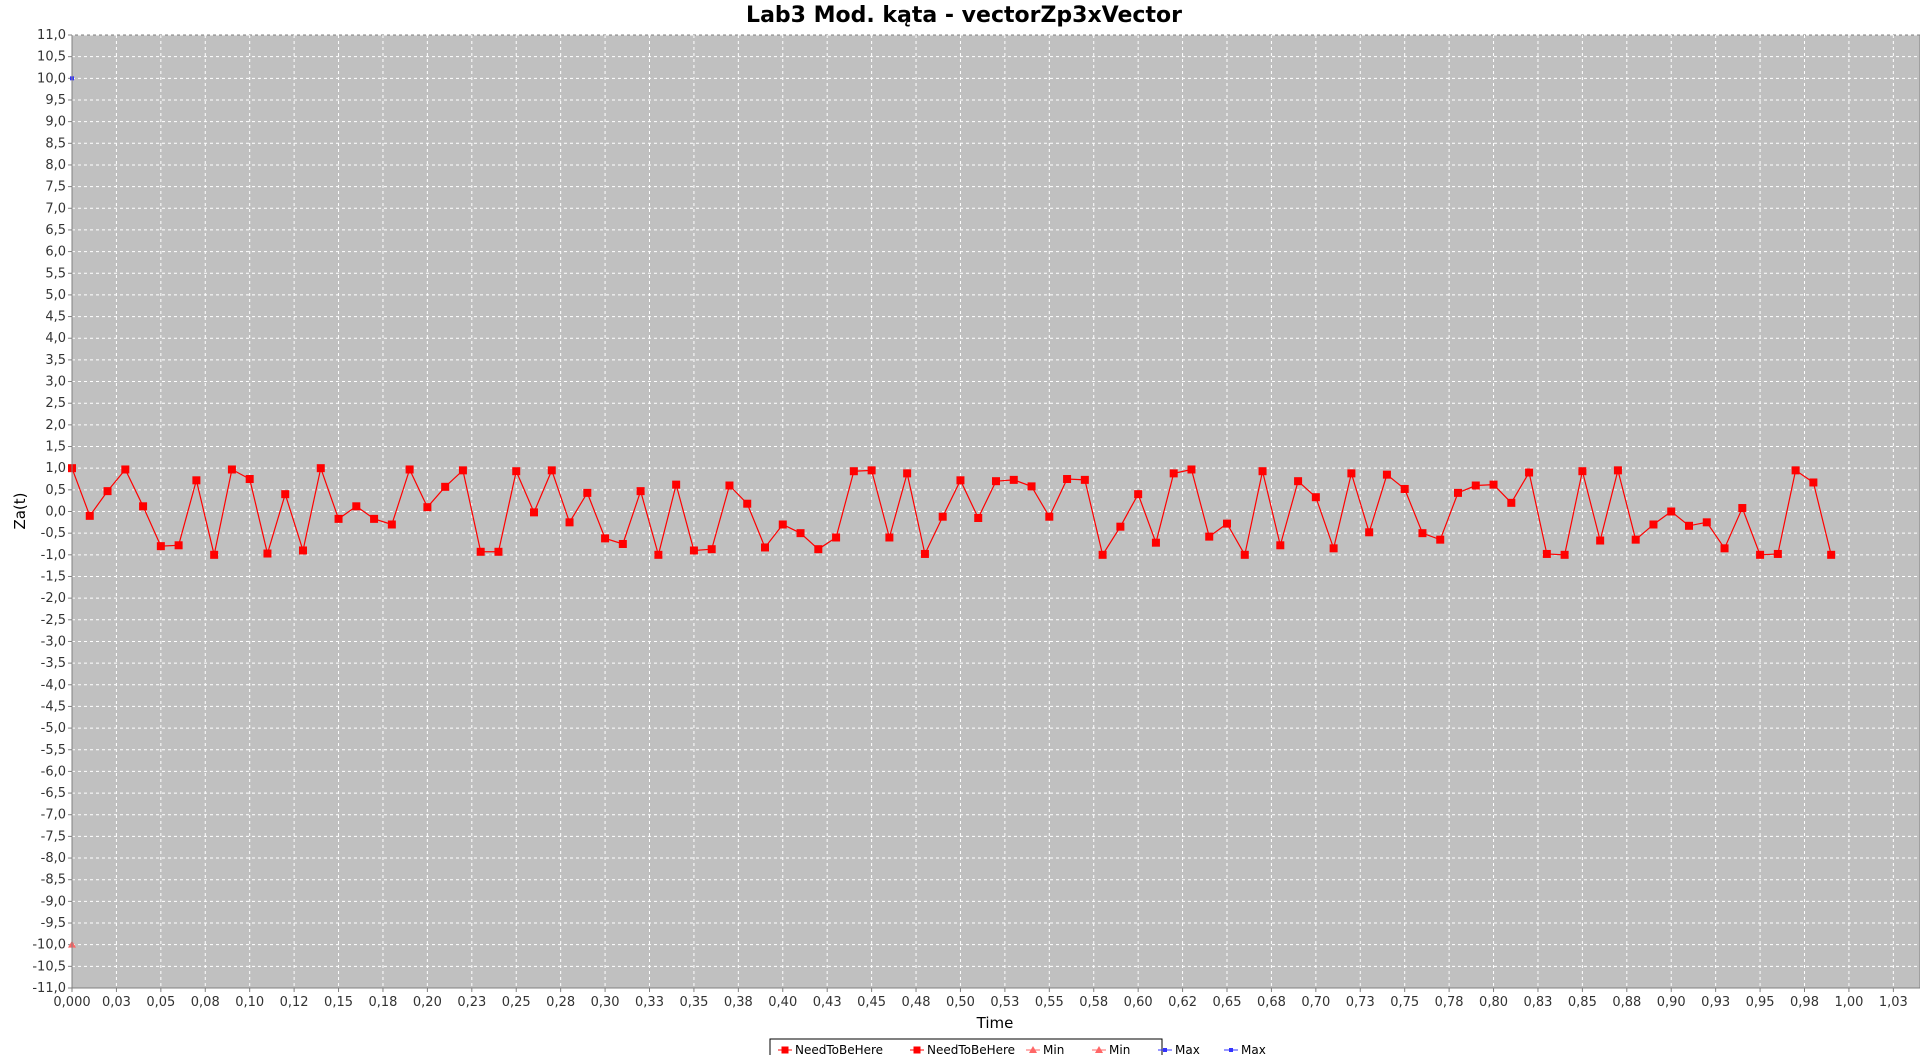  I want to click on x-tick-label: 0,95, so click(1760, 1002).